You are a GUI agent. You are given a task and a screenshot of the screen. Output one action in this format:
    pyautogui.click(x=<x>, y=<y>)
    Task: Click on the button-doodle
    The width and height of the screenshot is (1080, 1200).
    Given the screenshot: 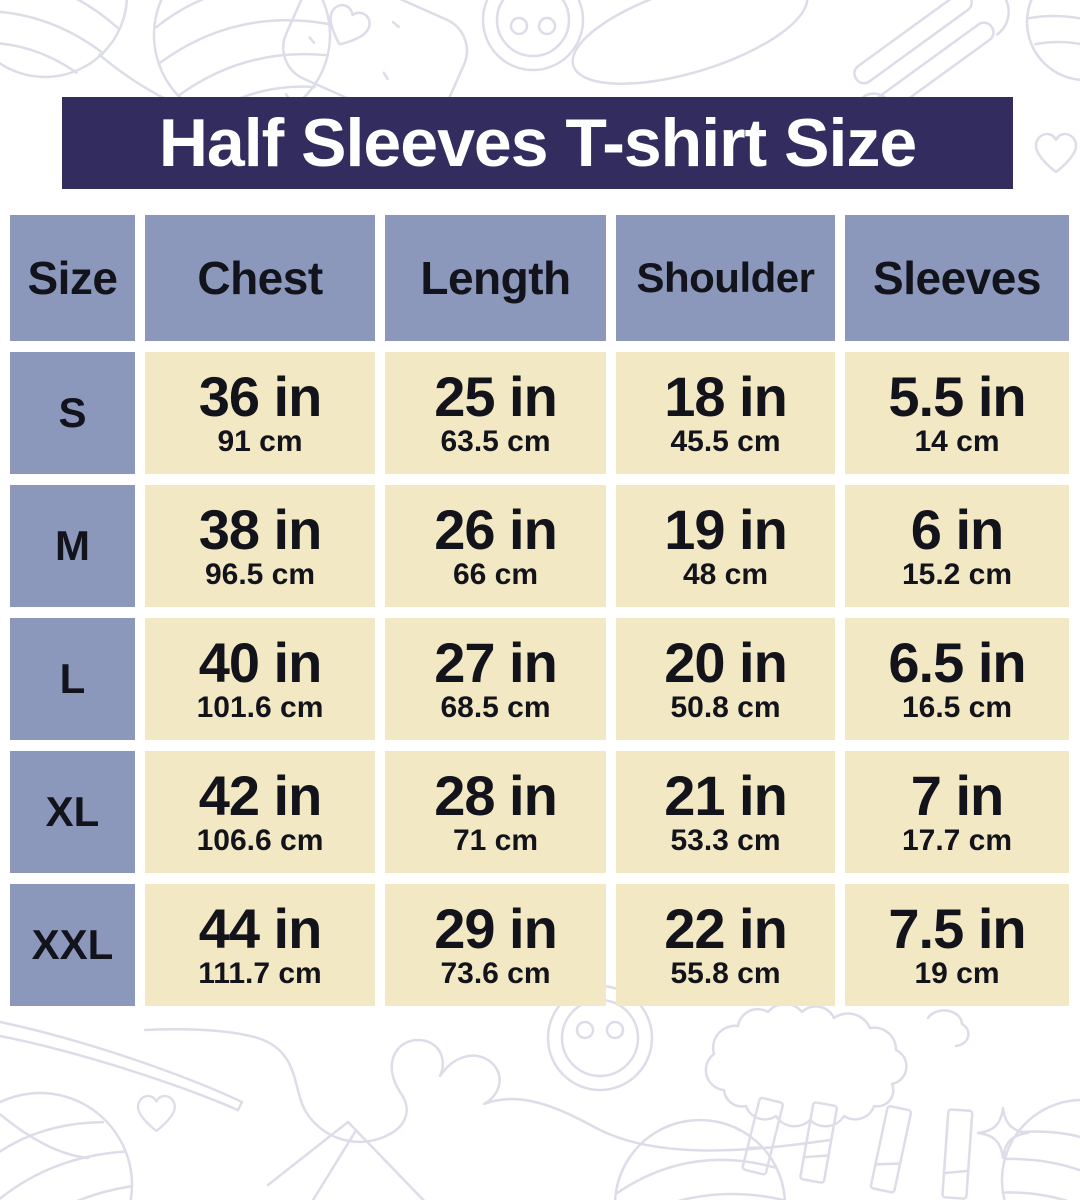 What is the action you would take?
    pyautogui.click(x=533, y=36)
    